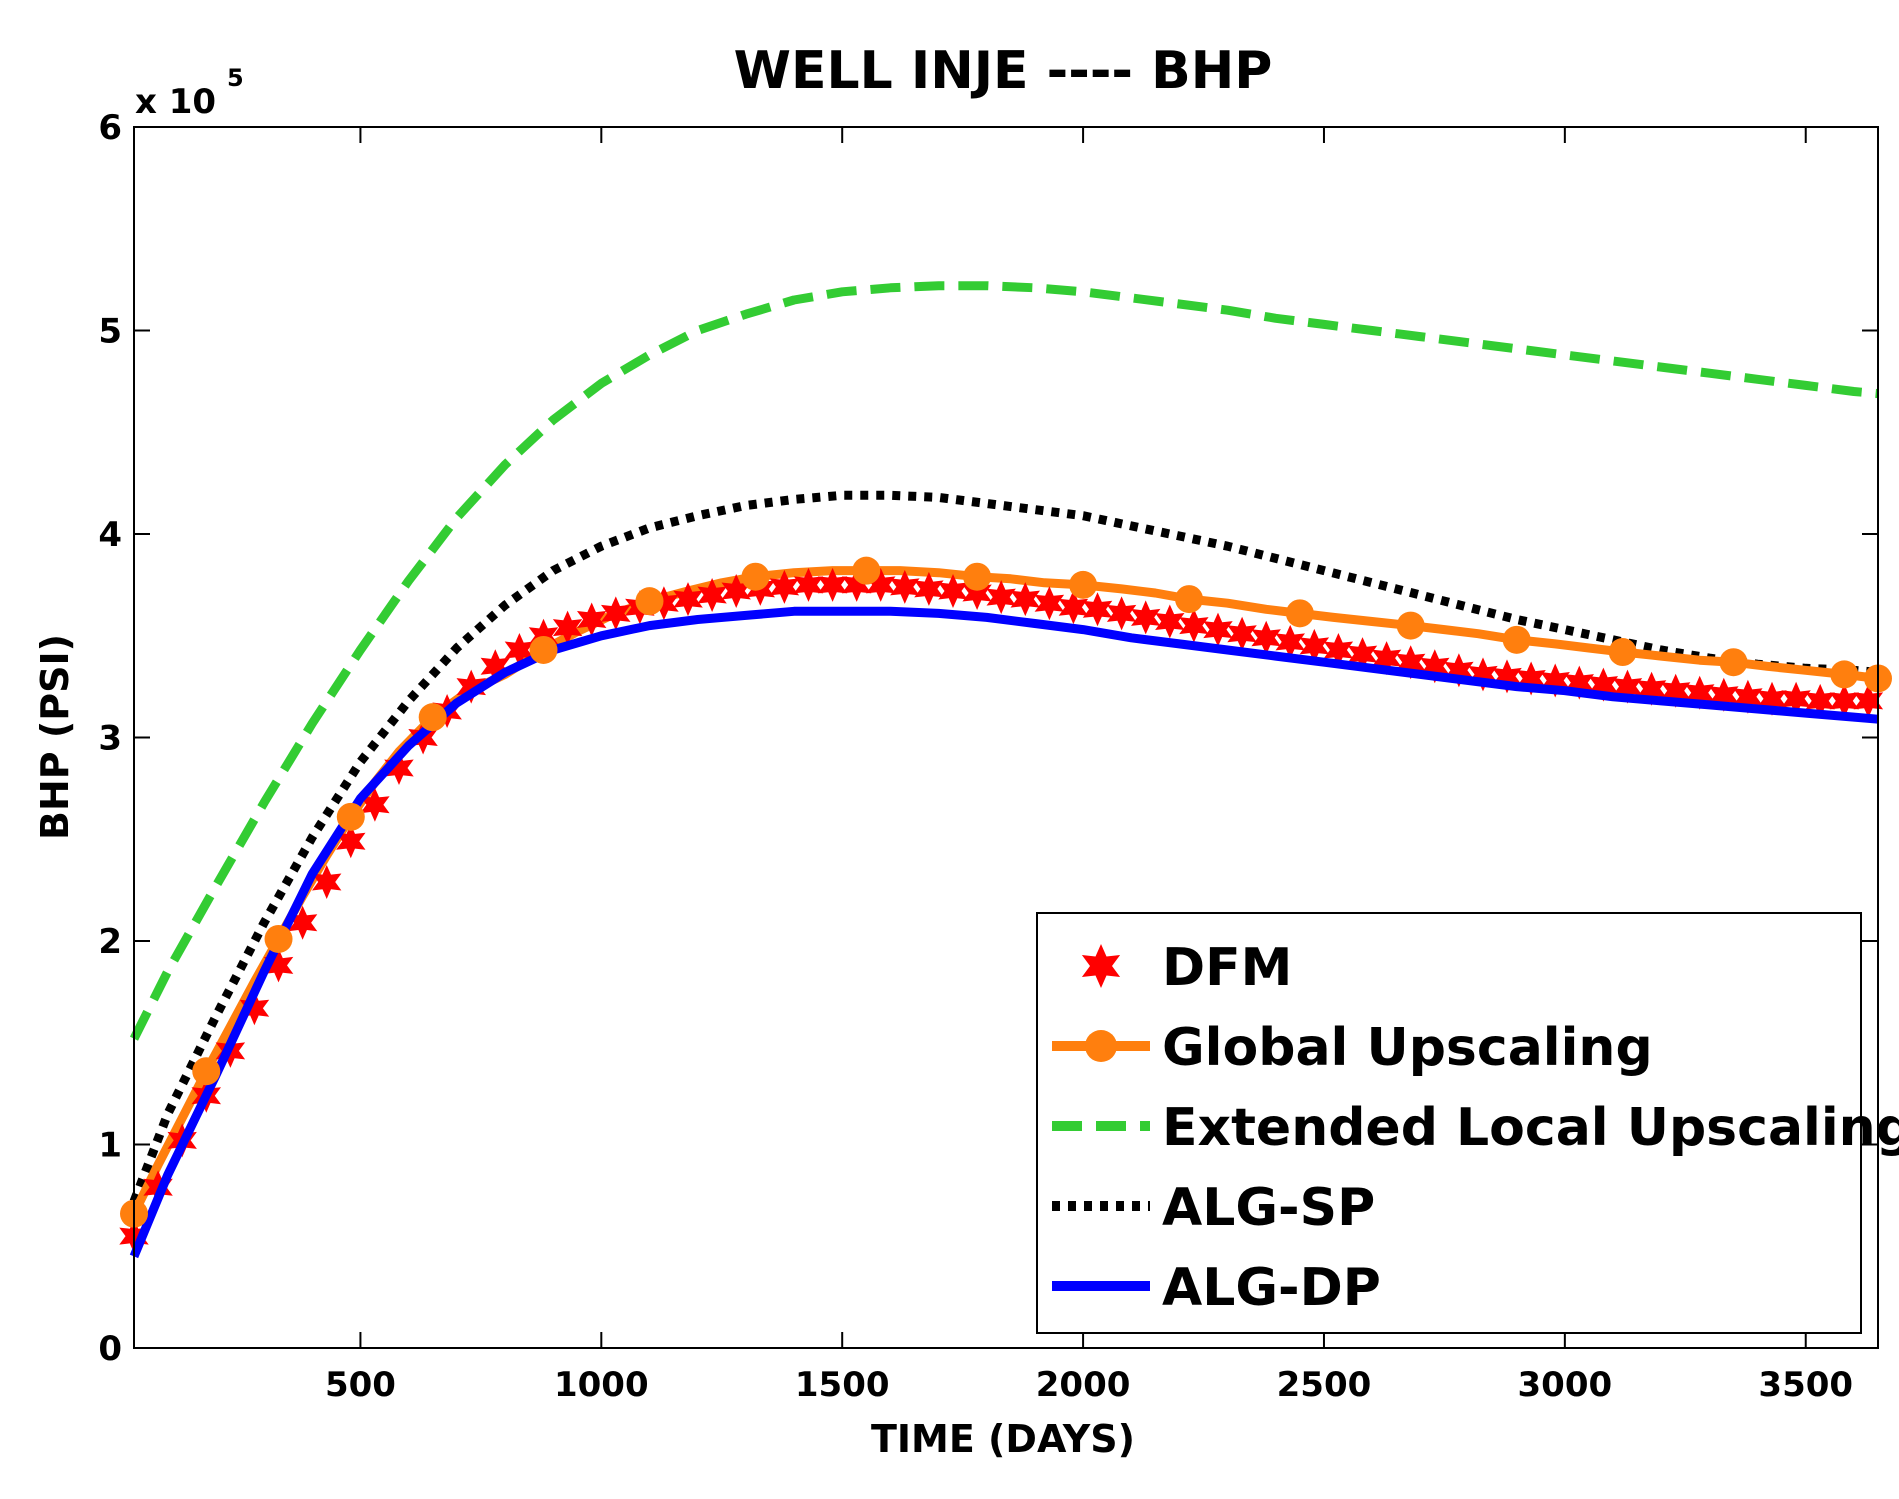 The height and width of the screenshot is (1499, 1899). Describe the element at coordinates (1003, 71) in the screenshot. I see `chart-title: WELL INJE ---- BHP` at that location.